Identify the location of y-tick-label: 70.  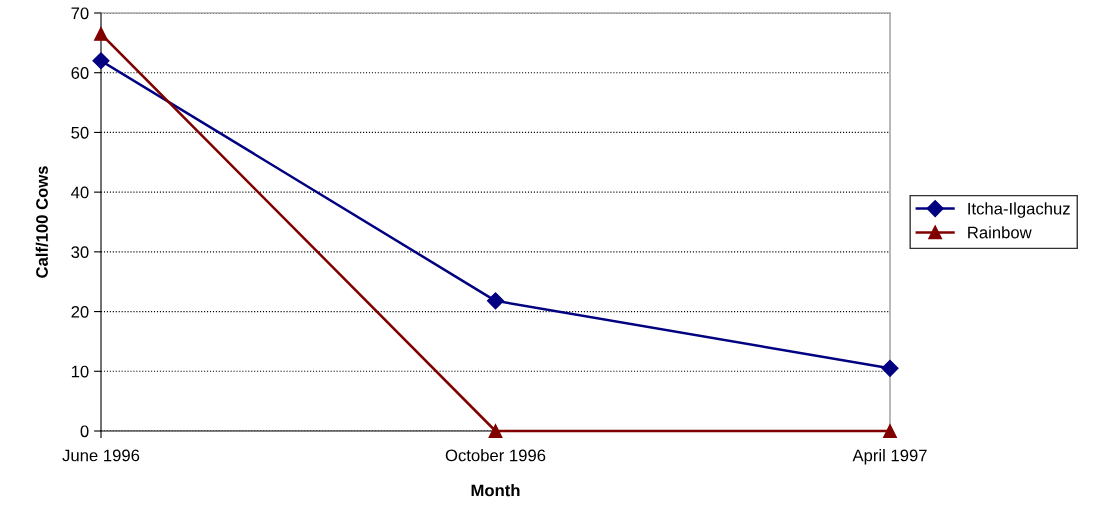
(80, 13).